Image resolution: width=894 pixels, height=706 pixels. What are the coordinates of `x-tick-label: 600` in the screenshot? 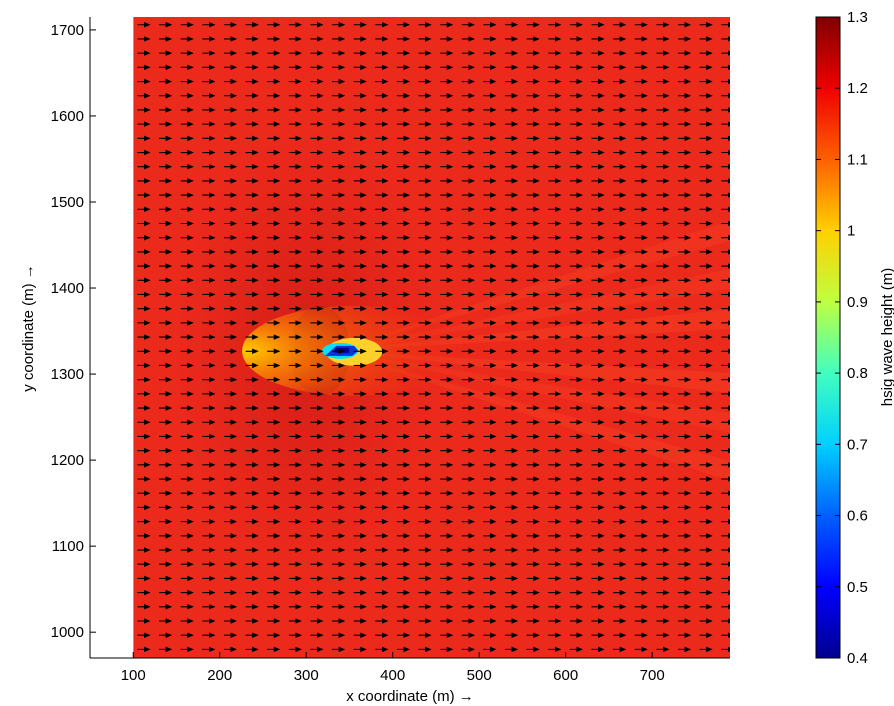 It's located at (565, 675).